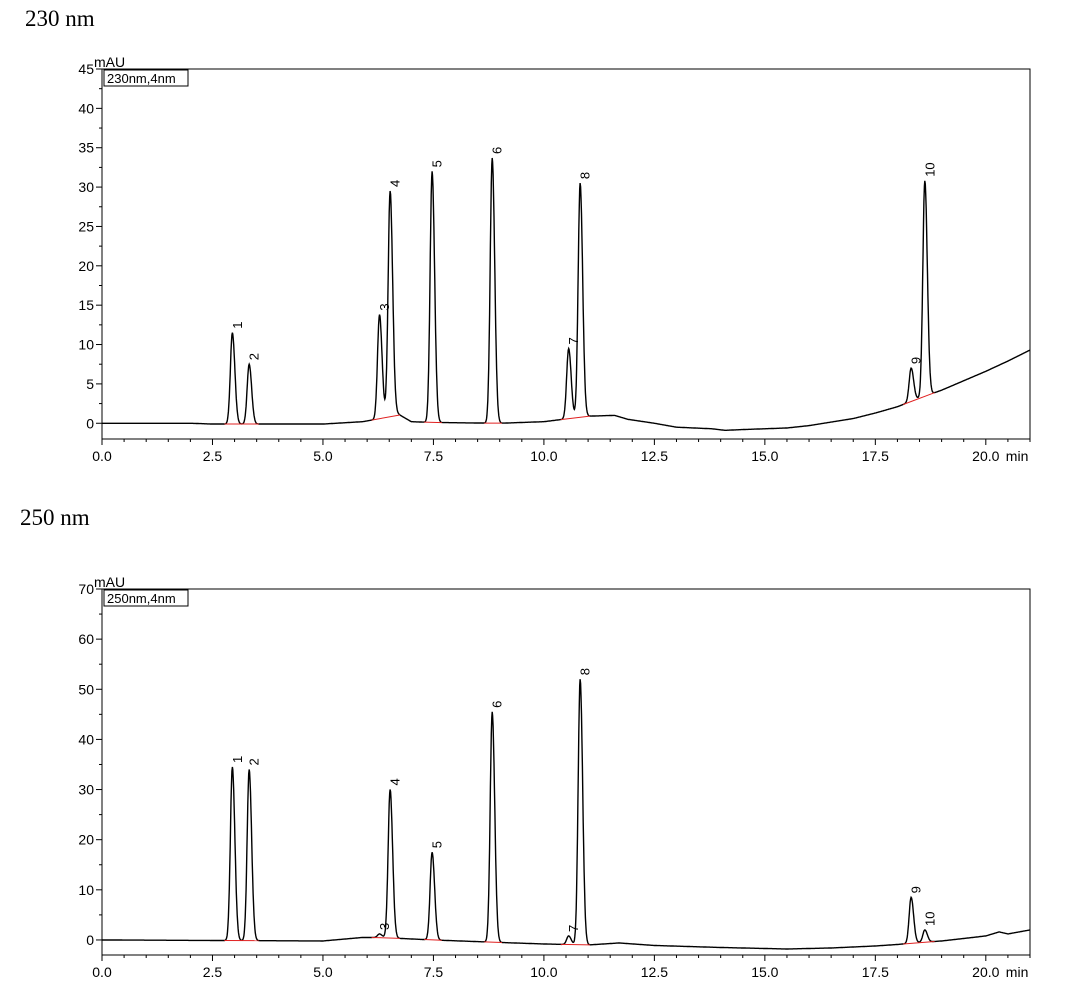 This screenshot has height=994, width=1080. What do you see at coordinates (86, 305) in the screenshot?
I see `y-tick-label: 15` at bounding box center [86, 305].